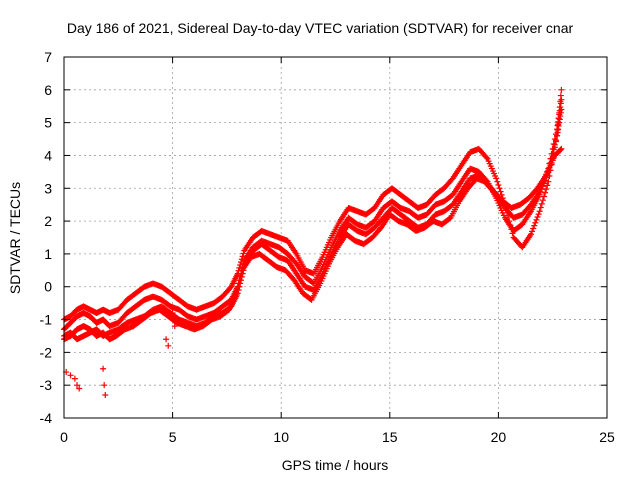 Image resolution: width=640 pixels, height=480 pixels. I want to click on x-tick-label: 15, so click(390, 437).